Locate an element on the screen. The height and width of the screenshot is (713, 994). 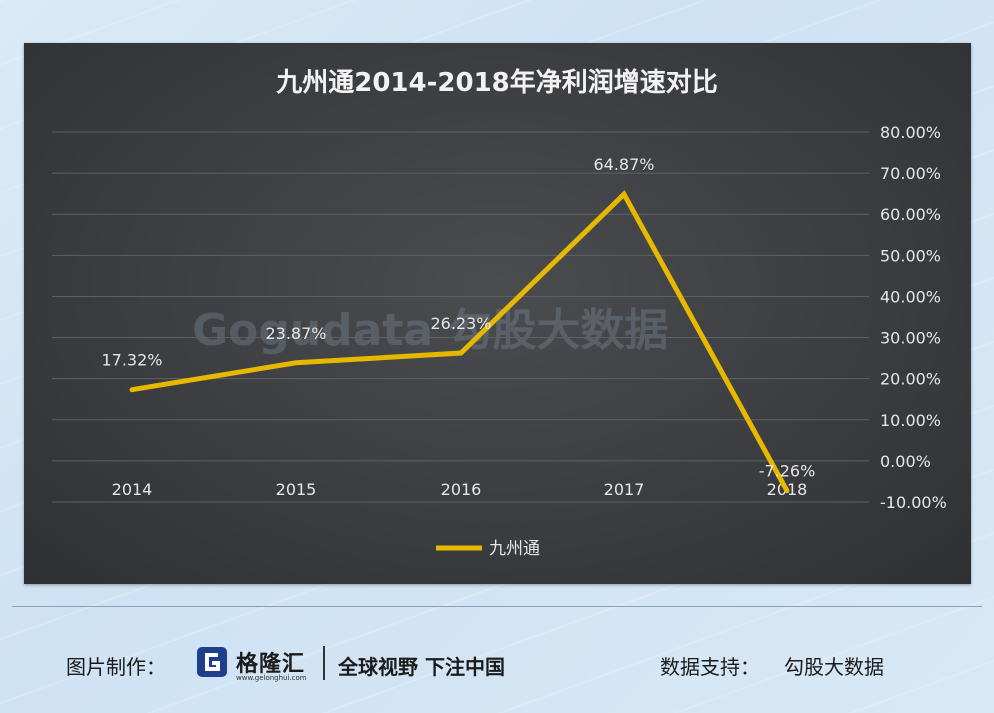
y-tick-label: 30.00% is located at coordinates (910, 338).